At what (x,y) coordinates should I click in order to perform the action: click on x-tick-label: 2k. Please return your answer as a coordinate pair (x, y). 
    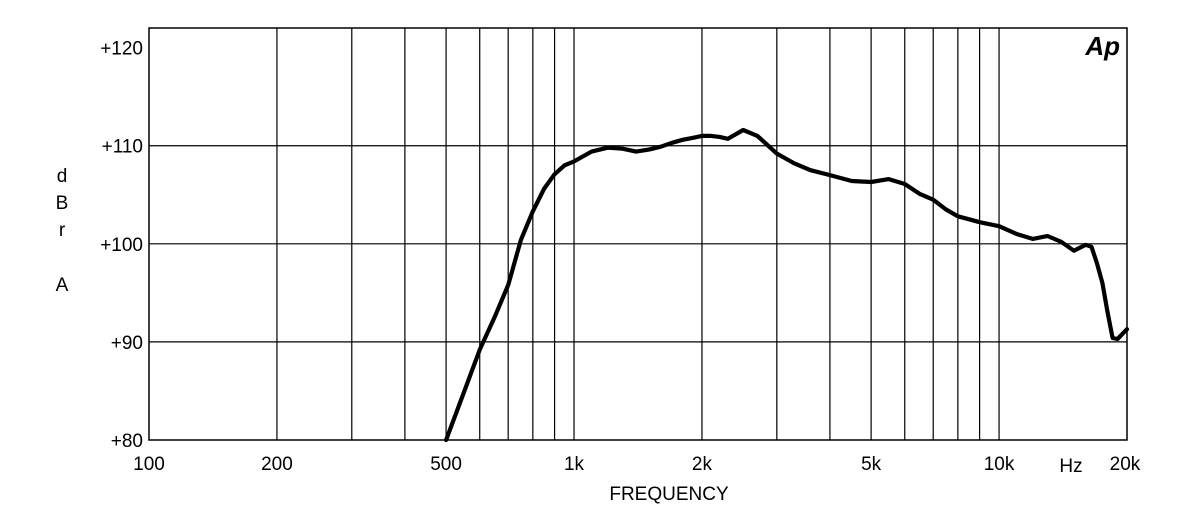
    Looking at the image, I should click on (702, 464).